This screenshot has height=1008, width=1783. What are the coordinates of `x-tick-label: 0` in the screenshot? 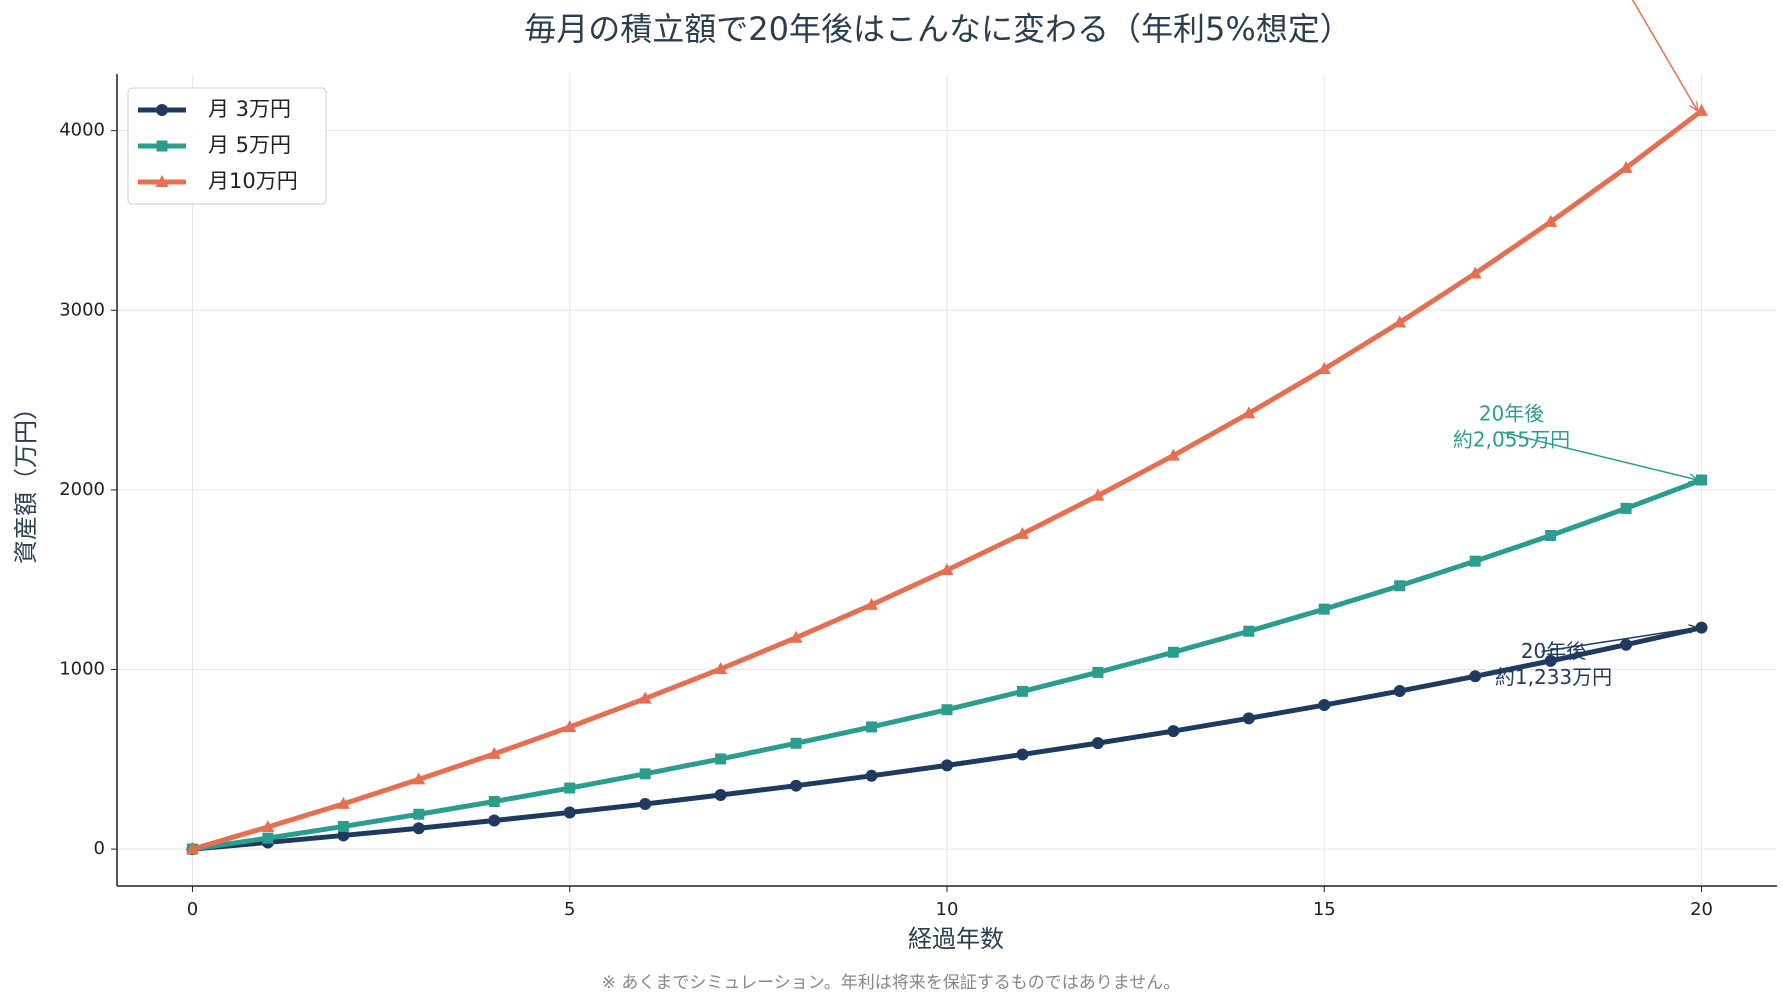 It's located at (192, 909).